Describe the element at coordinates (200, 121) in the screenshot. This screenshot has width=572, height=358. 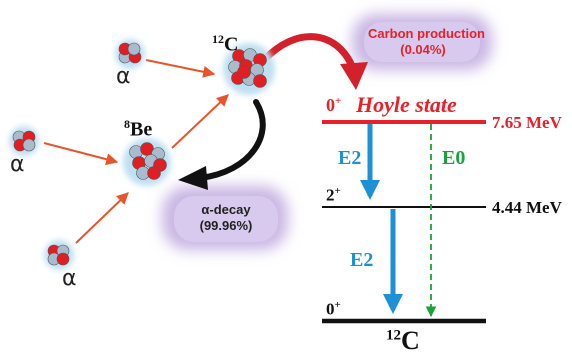
I see `arrow-be8-to-c12` at that location.